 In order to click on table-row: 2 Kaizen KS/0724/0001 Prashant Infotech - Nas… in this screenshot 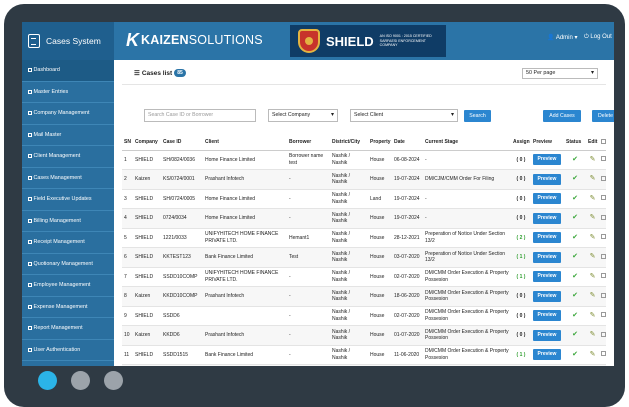, I will do `click(364, 179)`.